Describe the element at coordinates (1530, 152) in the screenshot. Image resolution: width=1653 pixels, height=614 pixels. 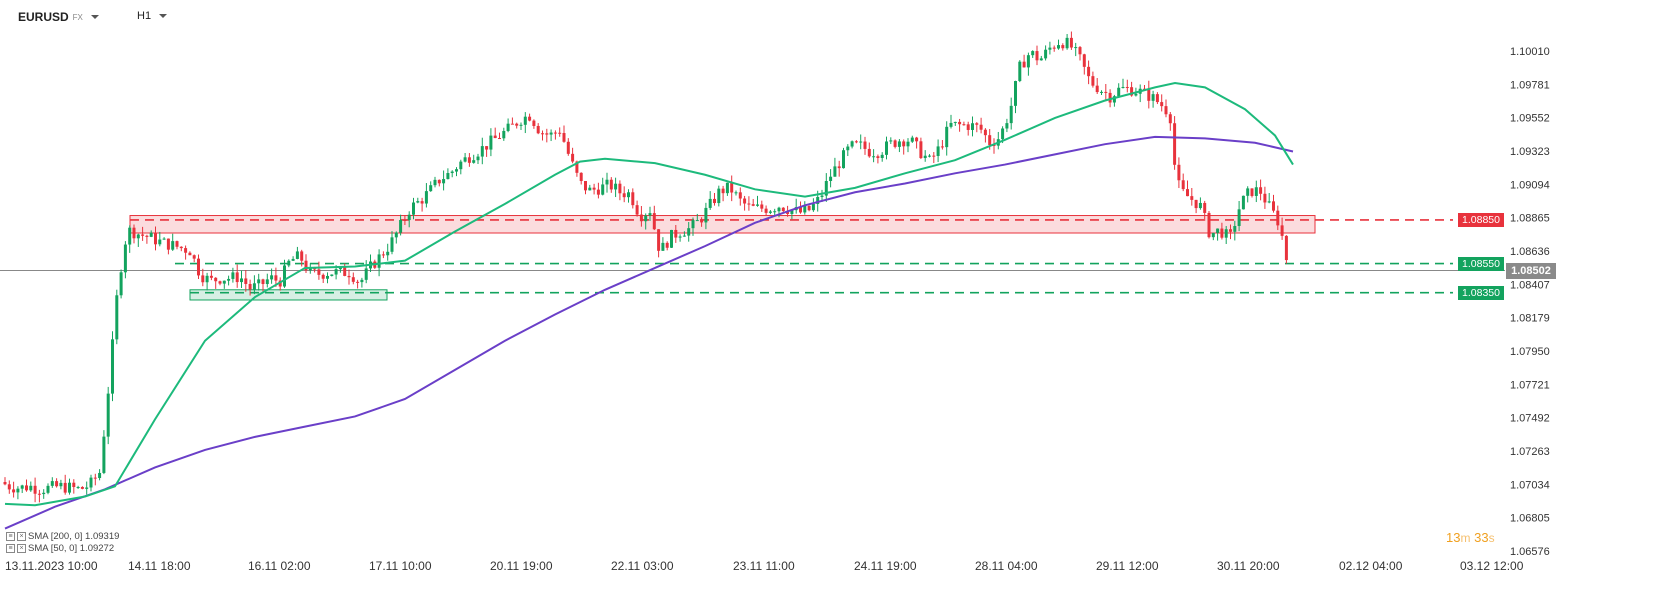
I see `y-tick-label: 1.09323` at that location.